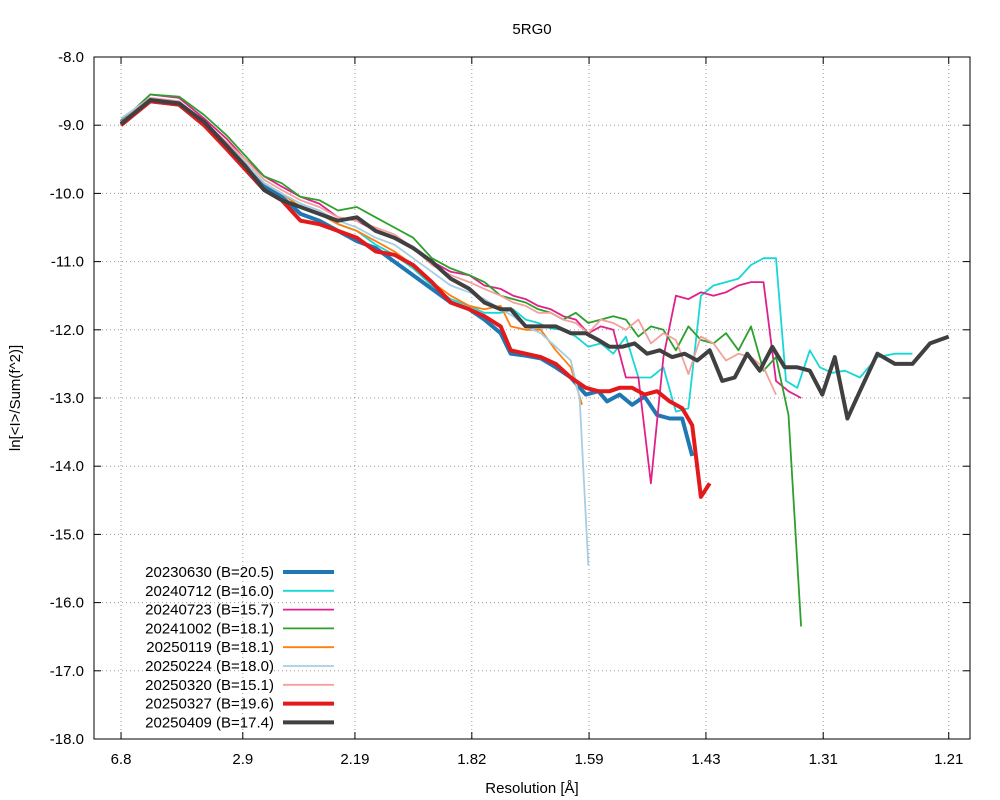  Describe the element at coordinates (210, 647) in the screenshot. I see `legend-label: 20250119 (B=18.1)` at that location.